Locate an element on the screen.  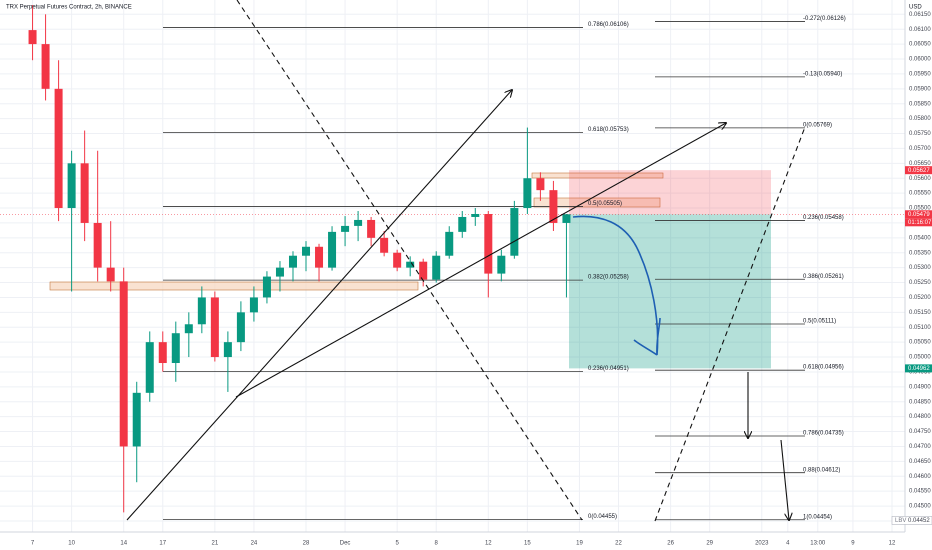
fib-label: 0(0.05769) is located at coordinates (817, 125).